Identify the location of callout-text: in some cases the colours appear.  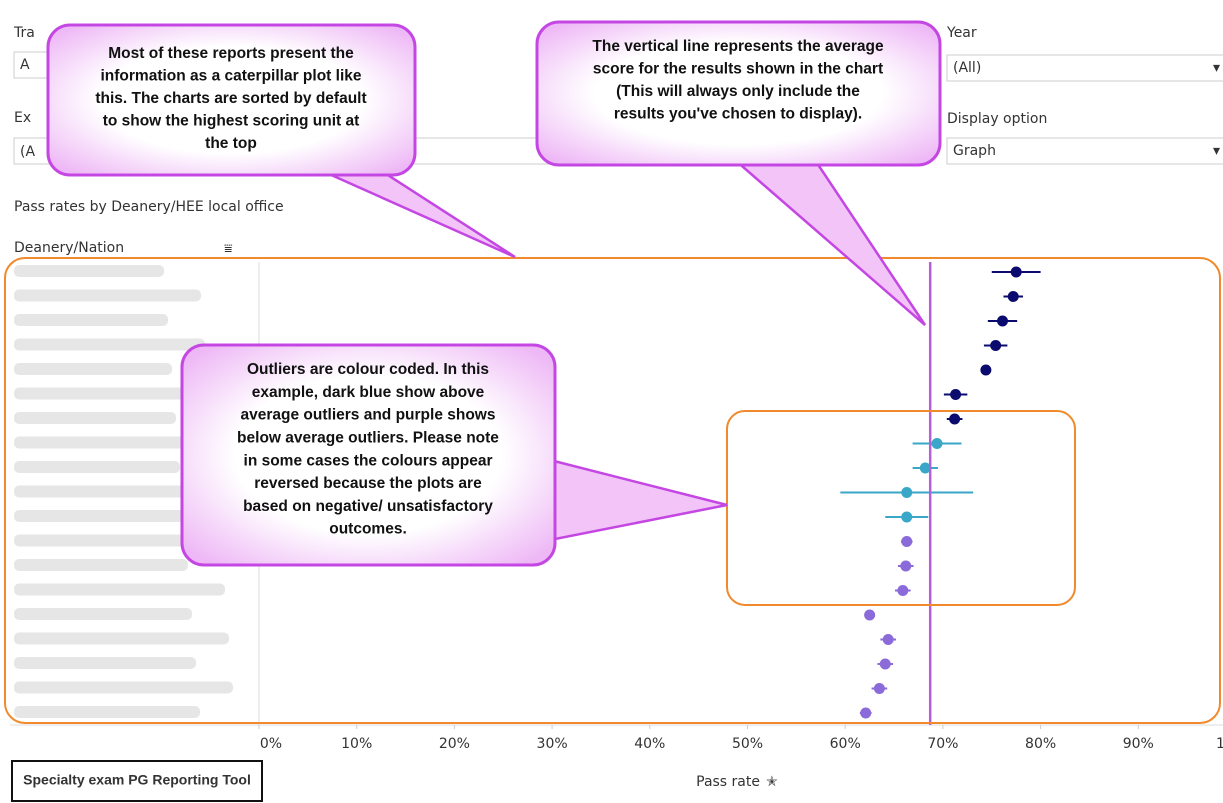
(368, 460).